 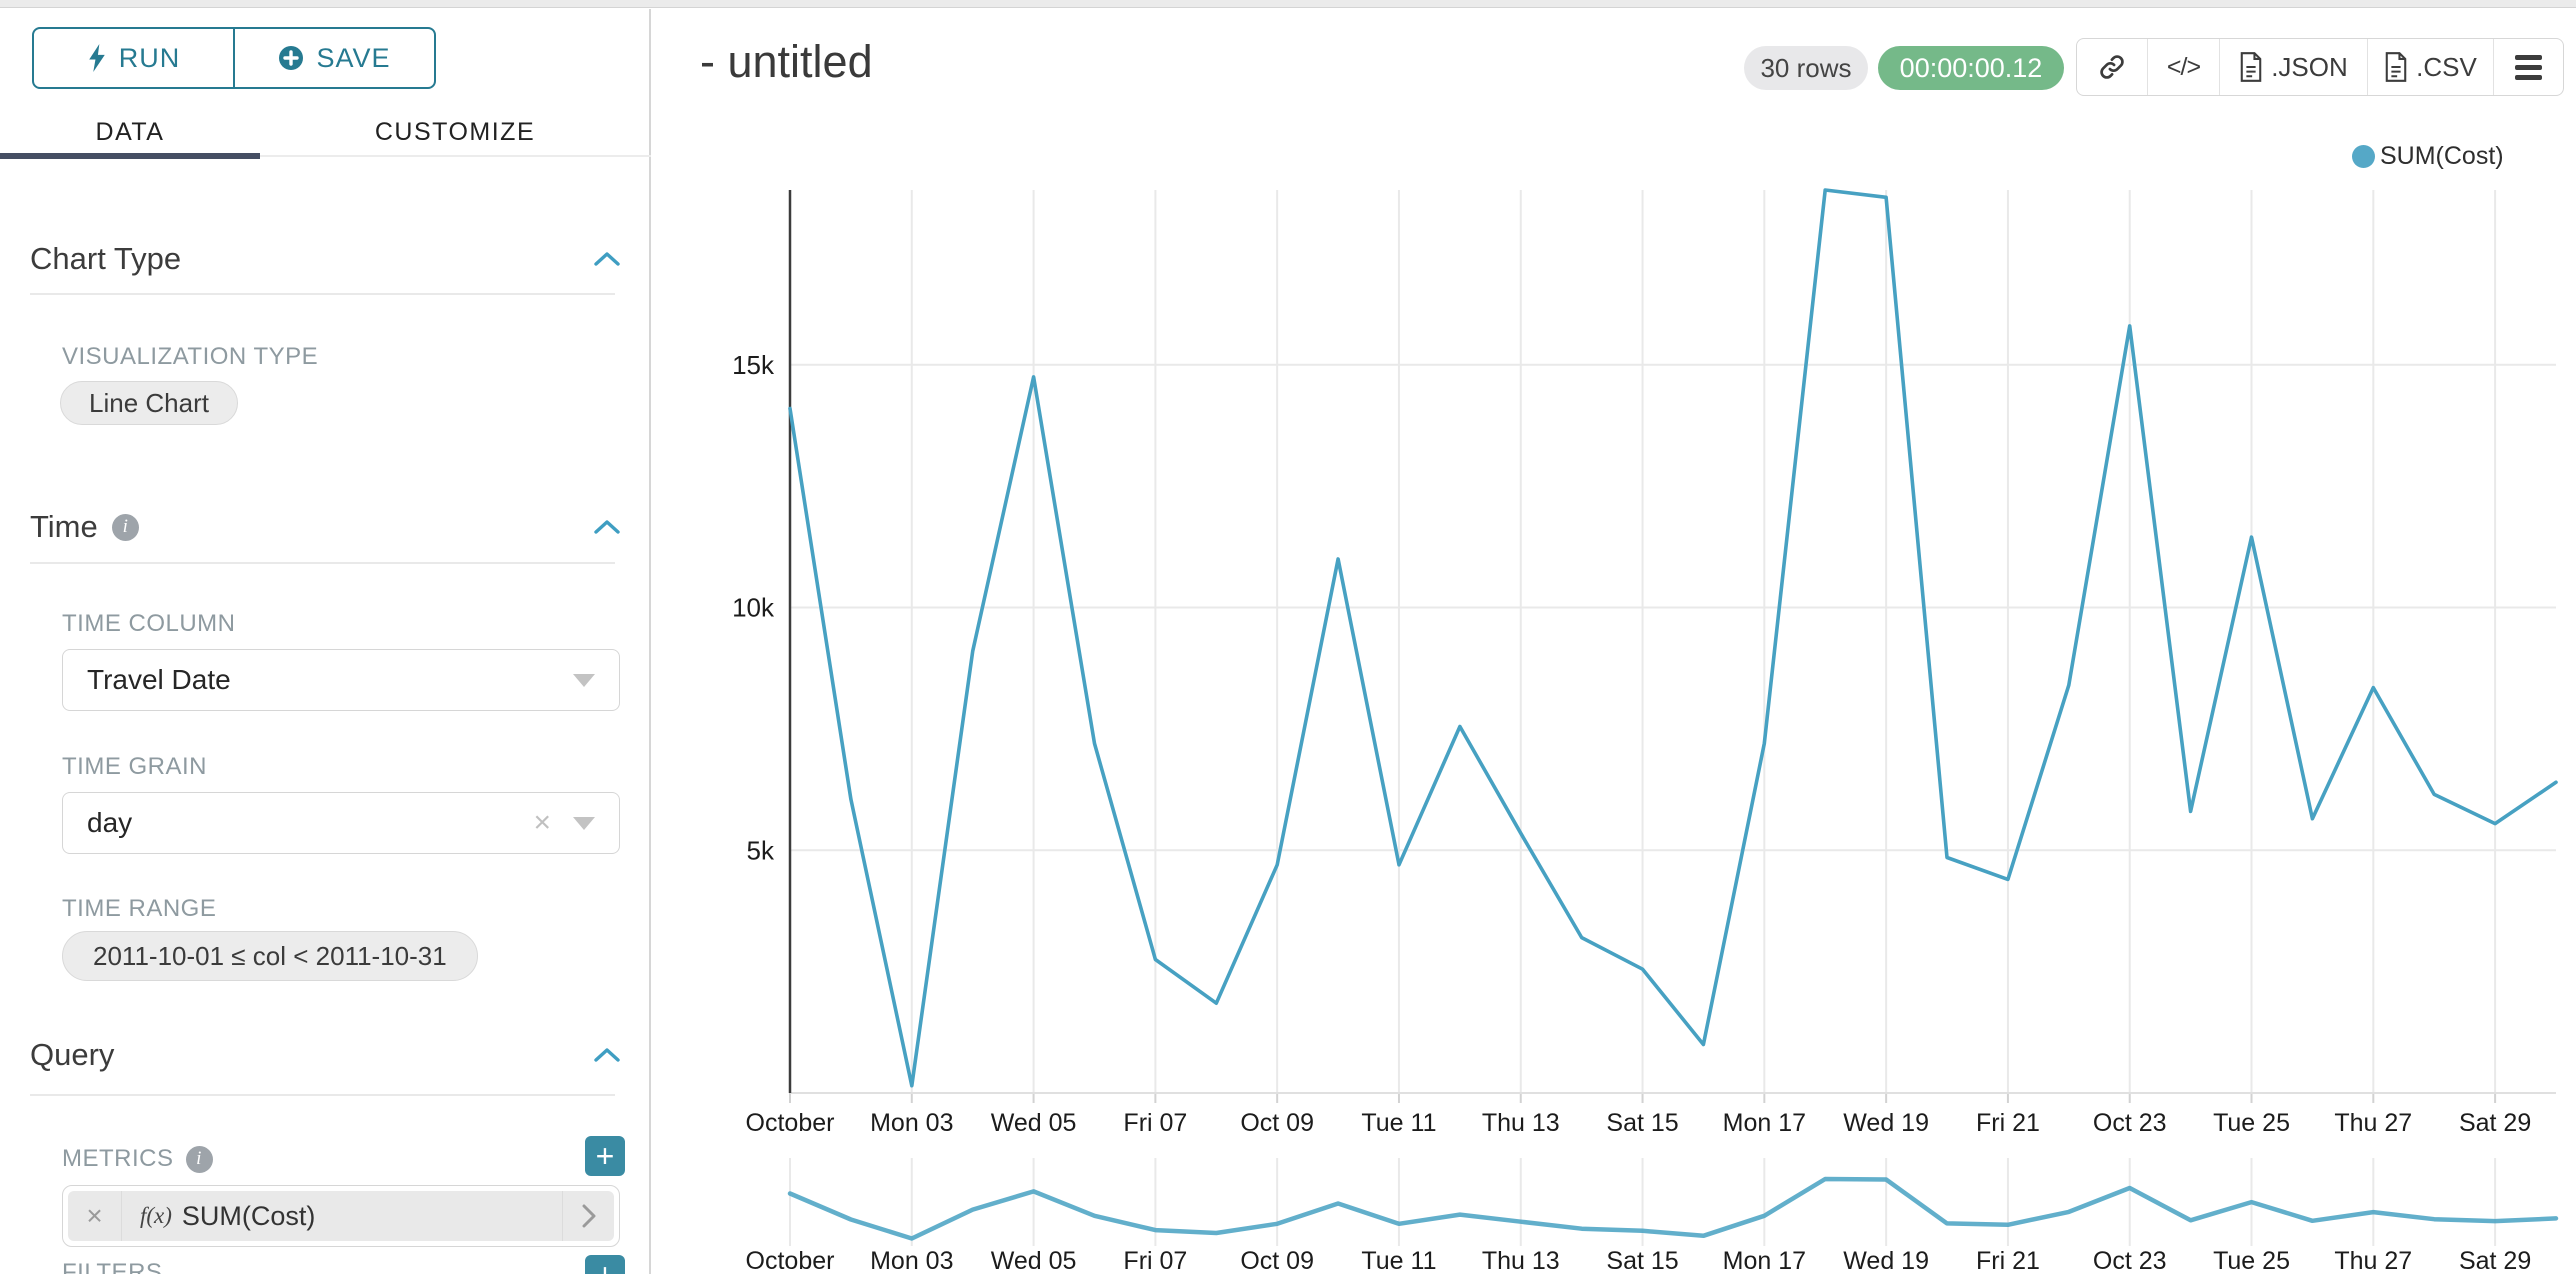 I want to click on run-button-label: RUN, so click(x=149, y=57).